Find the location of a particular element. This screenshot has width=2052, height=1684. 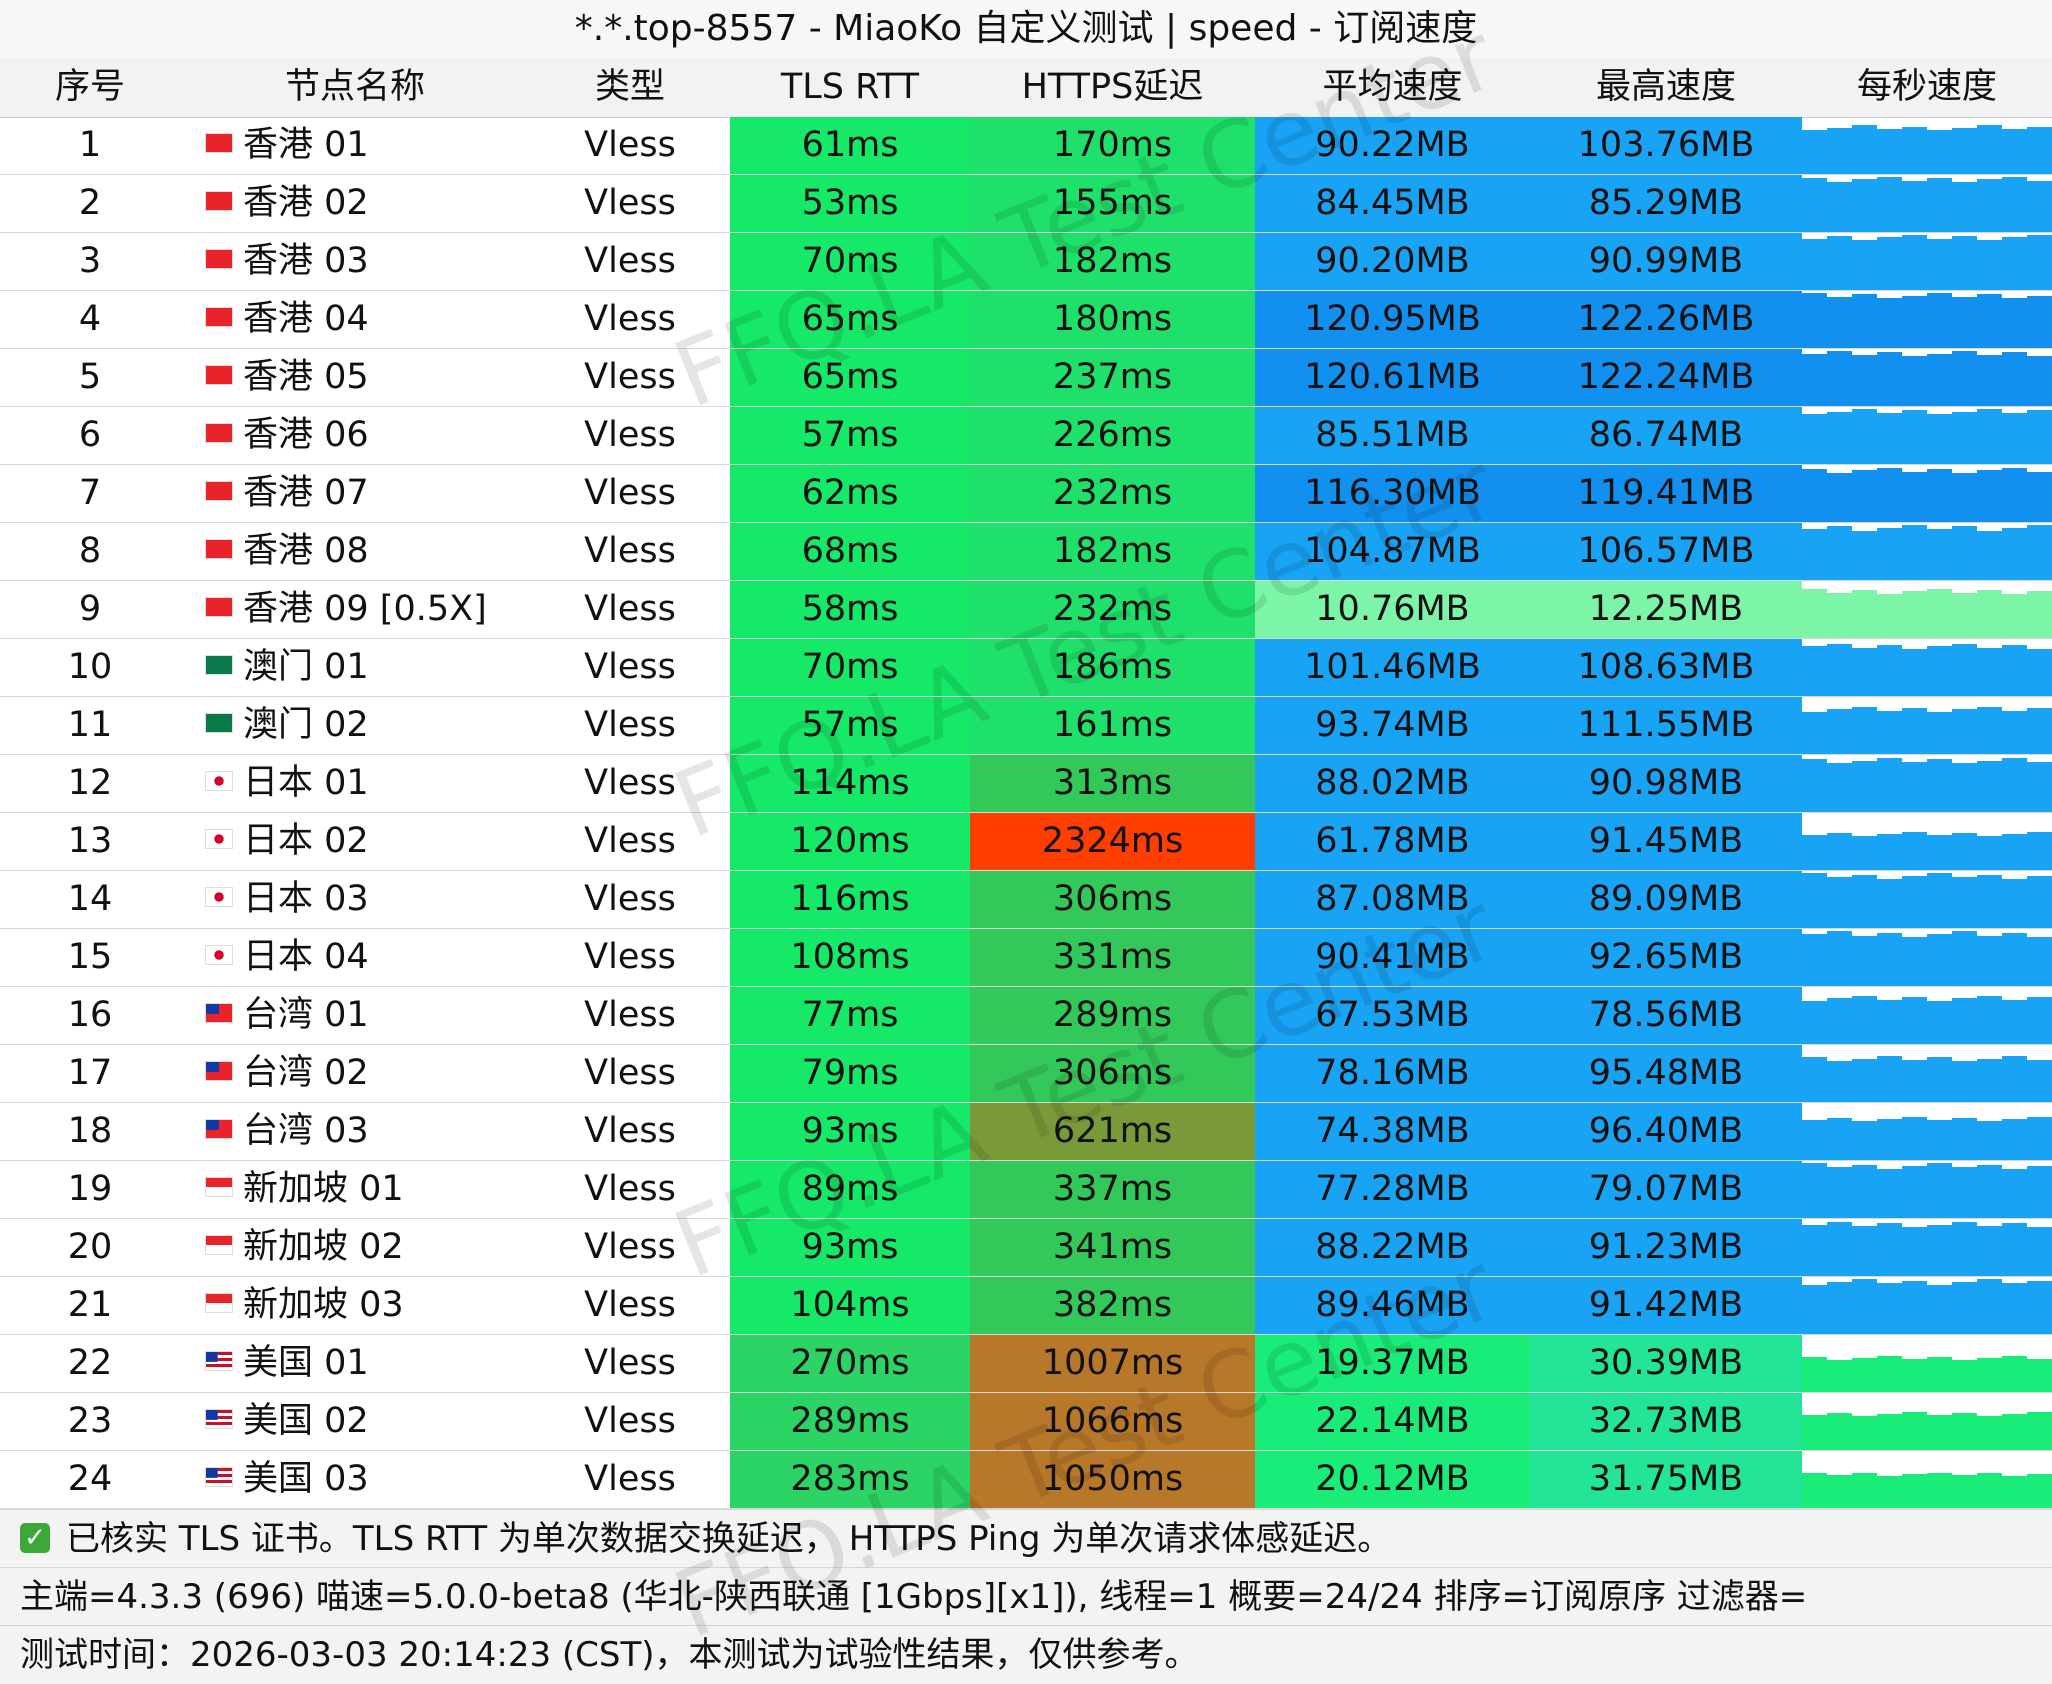

header-https: HTTPS延迟 is located at coordinates (1112, 87).